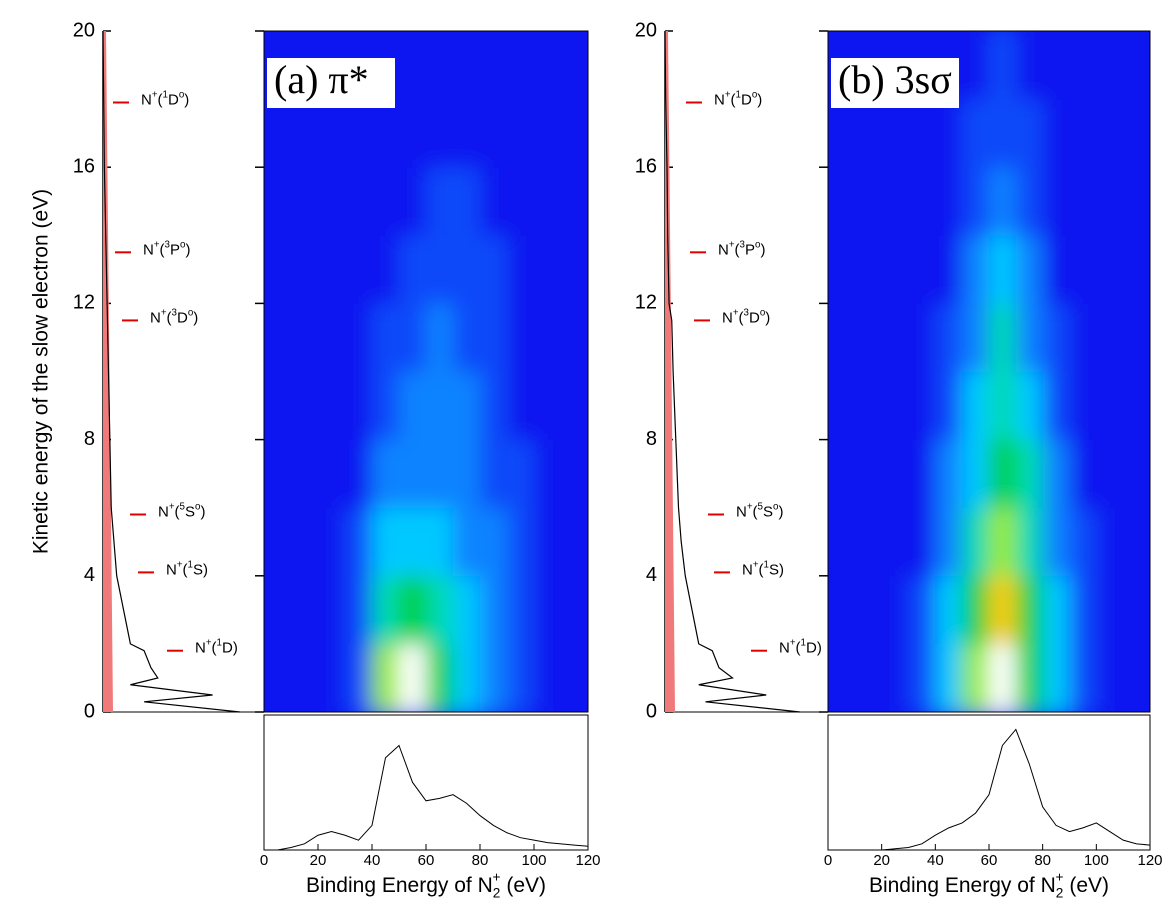 The height and width of the screenshot is (909, 1173). Describe the element at coordinates (321, 79) in the screenshot. I see `panel-label: (a) π*` at that location.